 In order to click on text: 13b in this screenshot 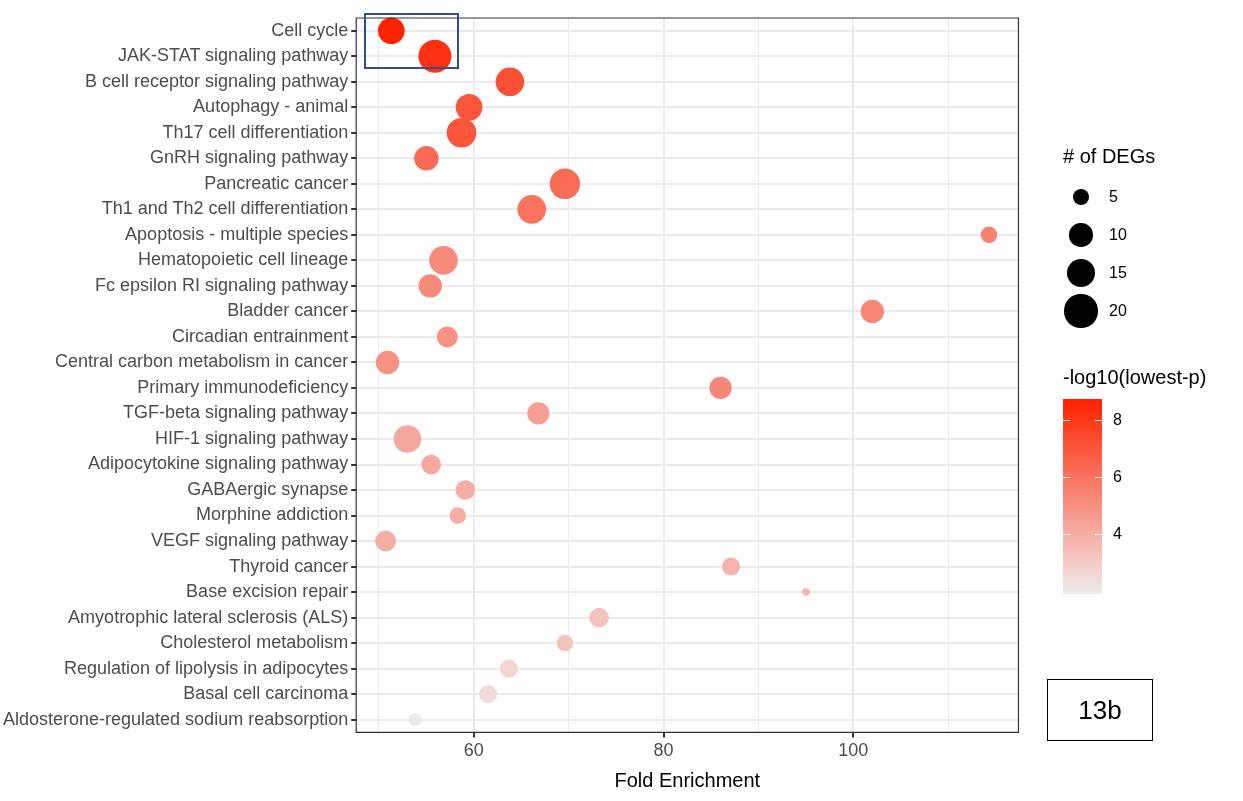, I will do `click(1100, 710)`.